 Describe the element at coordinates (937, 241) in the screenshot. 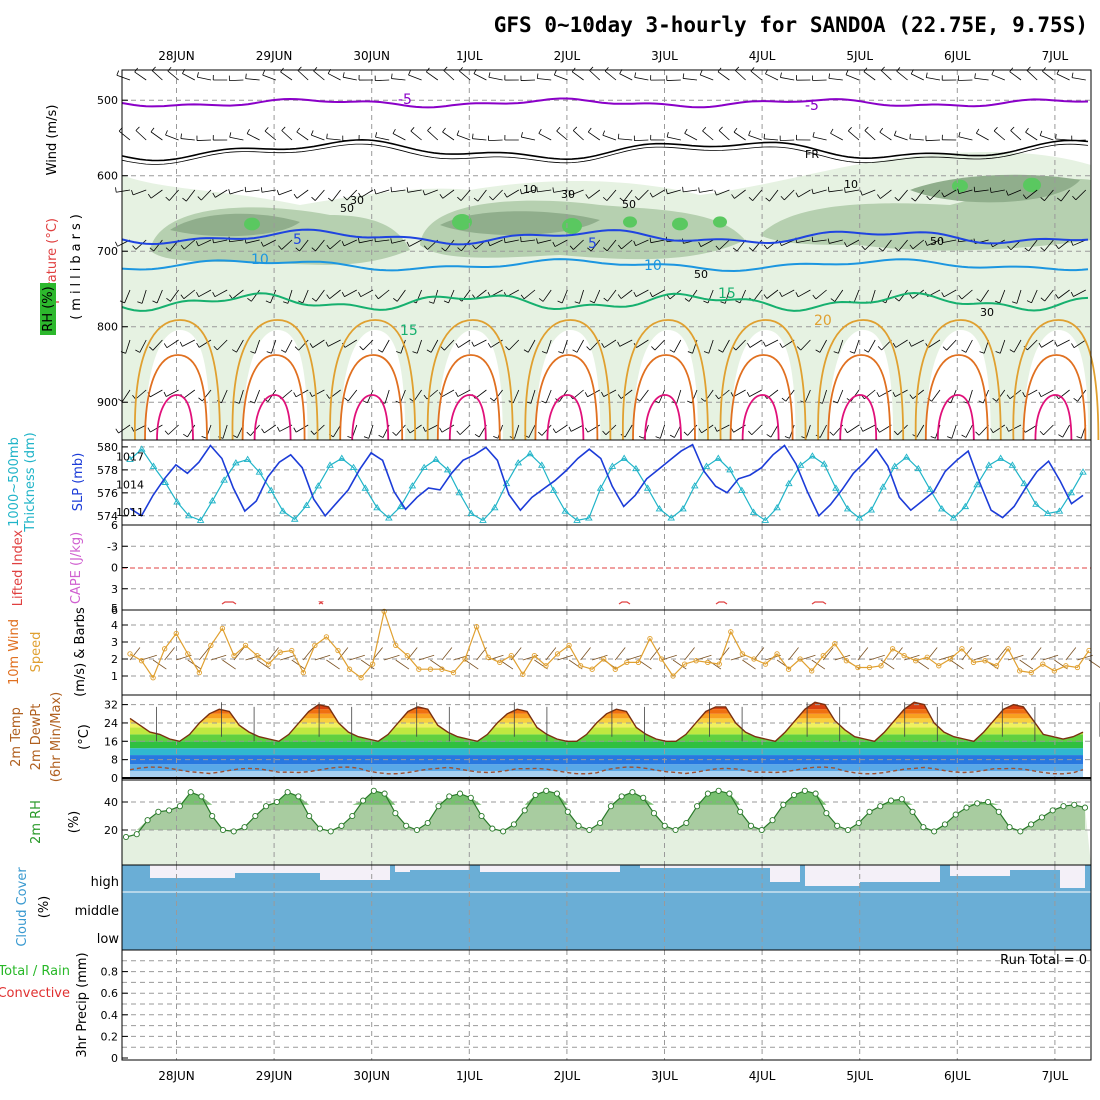

I see `rh-label-50c: 50` at that location.